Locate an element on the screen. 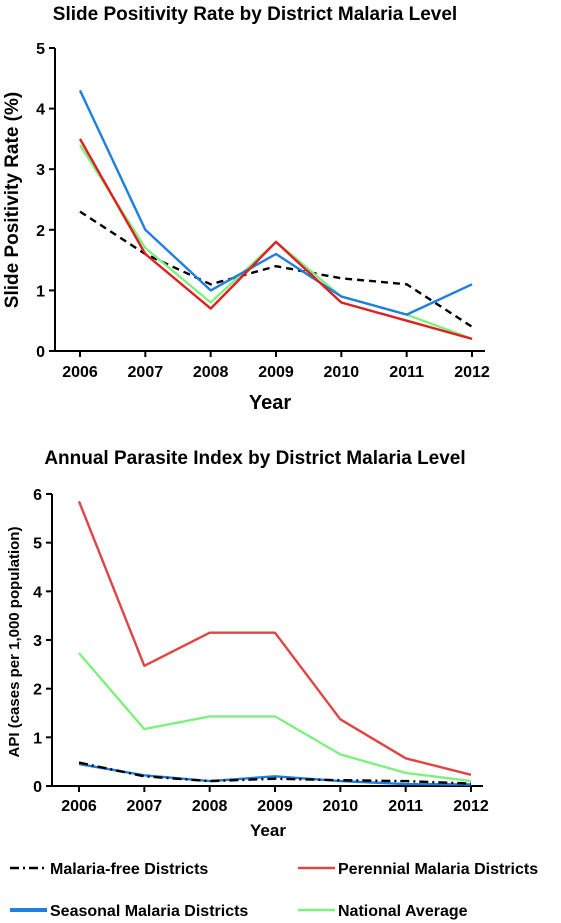  chart1-x-tick-label: 2010 is located at coordinates (342, 372).